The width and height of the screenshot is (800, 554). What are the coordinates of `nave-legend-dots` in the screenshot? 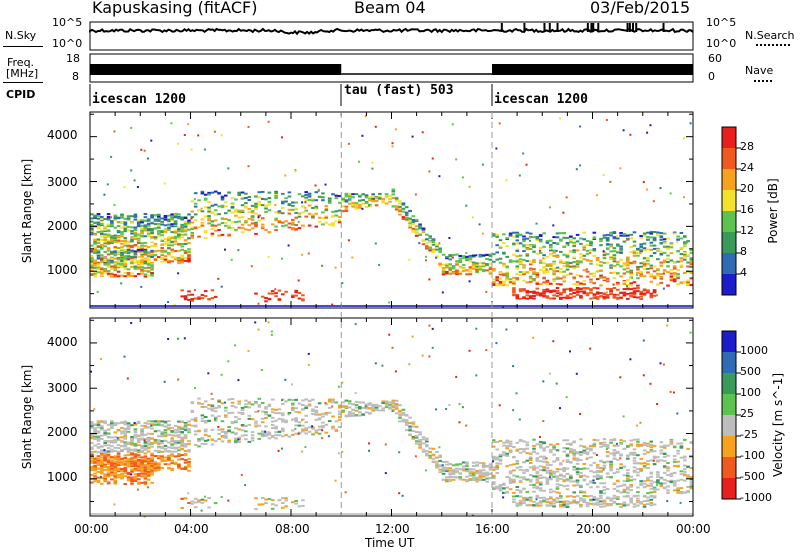 It's located at (763, 81).